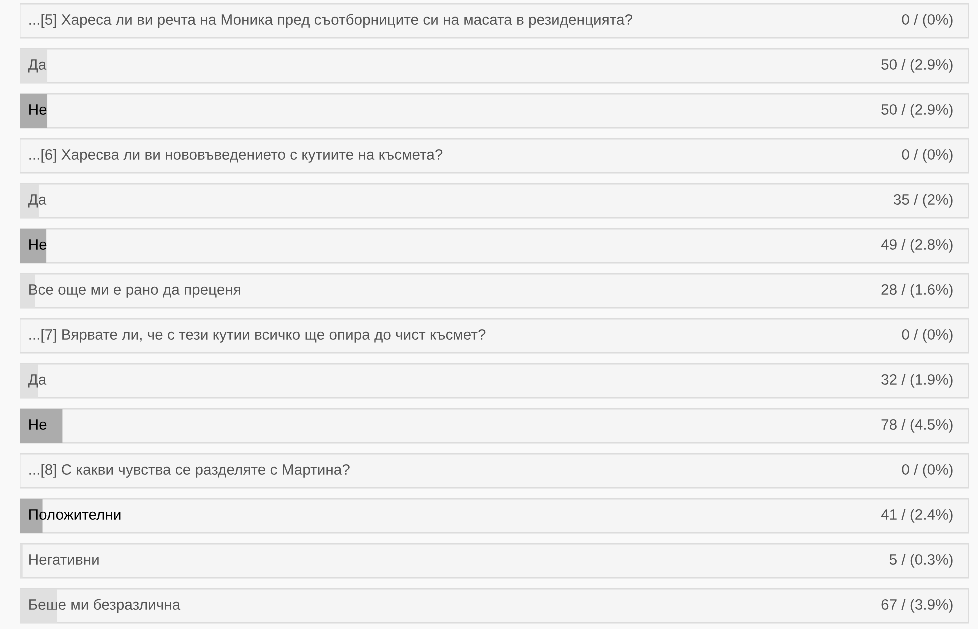  Describe the element at coordinates (923, 201) in the screenshot. I see `data-label: 35 / (2%)` at that location.